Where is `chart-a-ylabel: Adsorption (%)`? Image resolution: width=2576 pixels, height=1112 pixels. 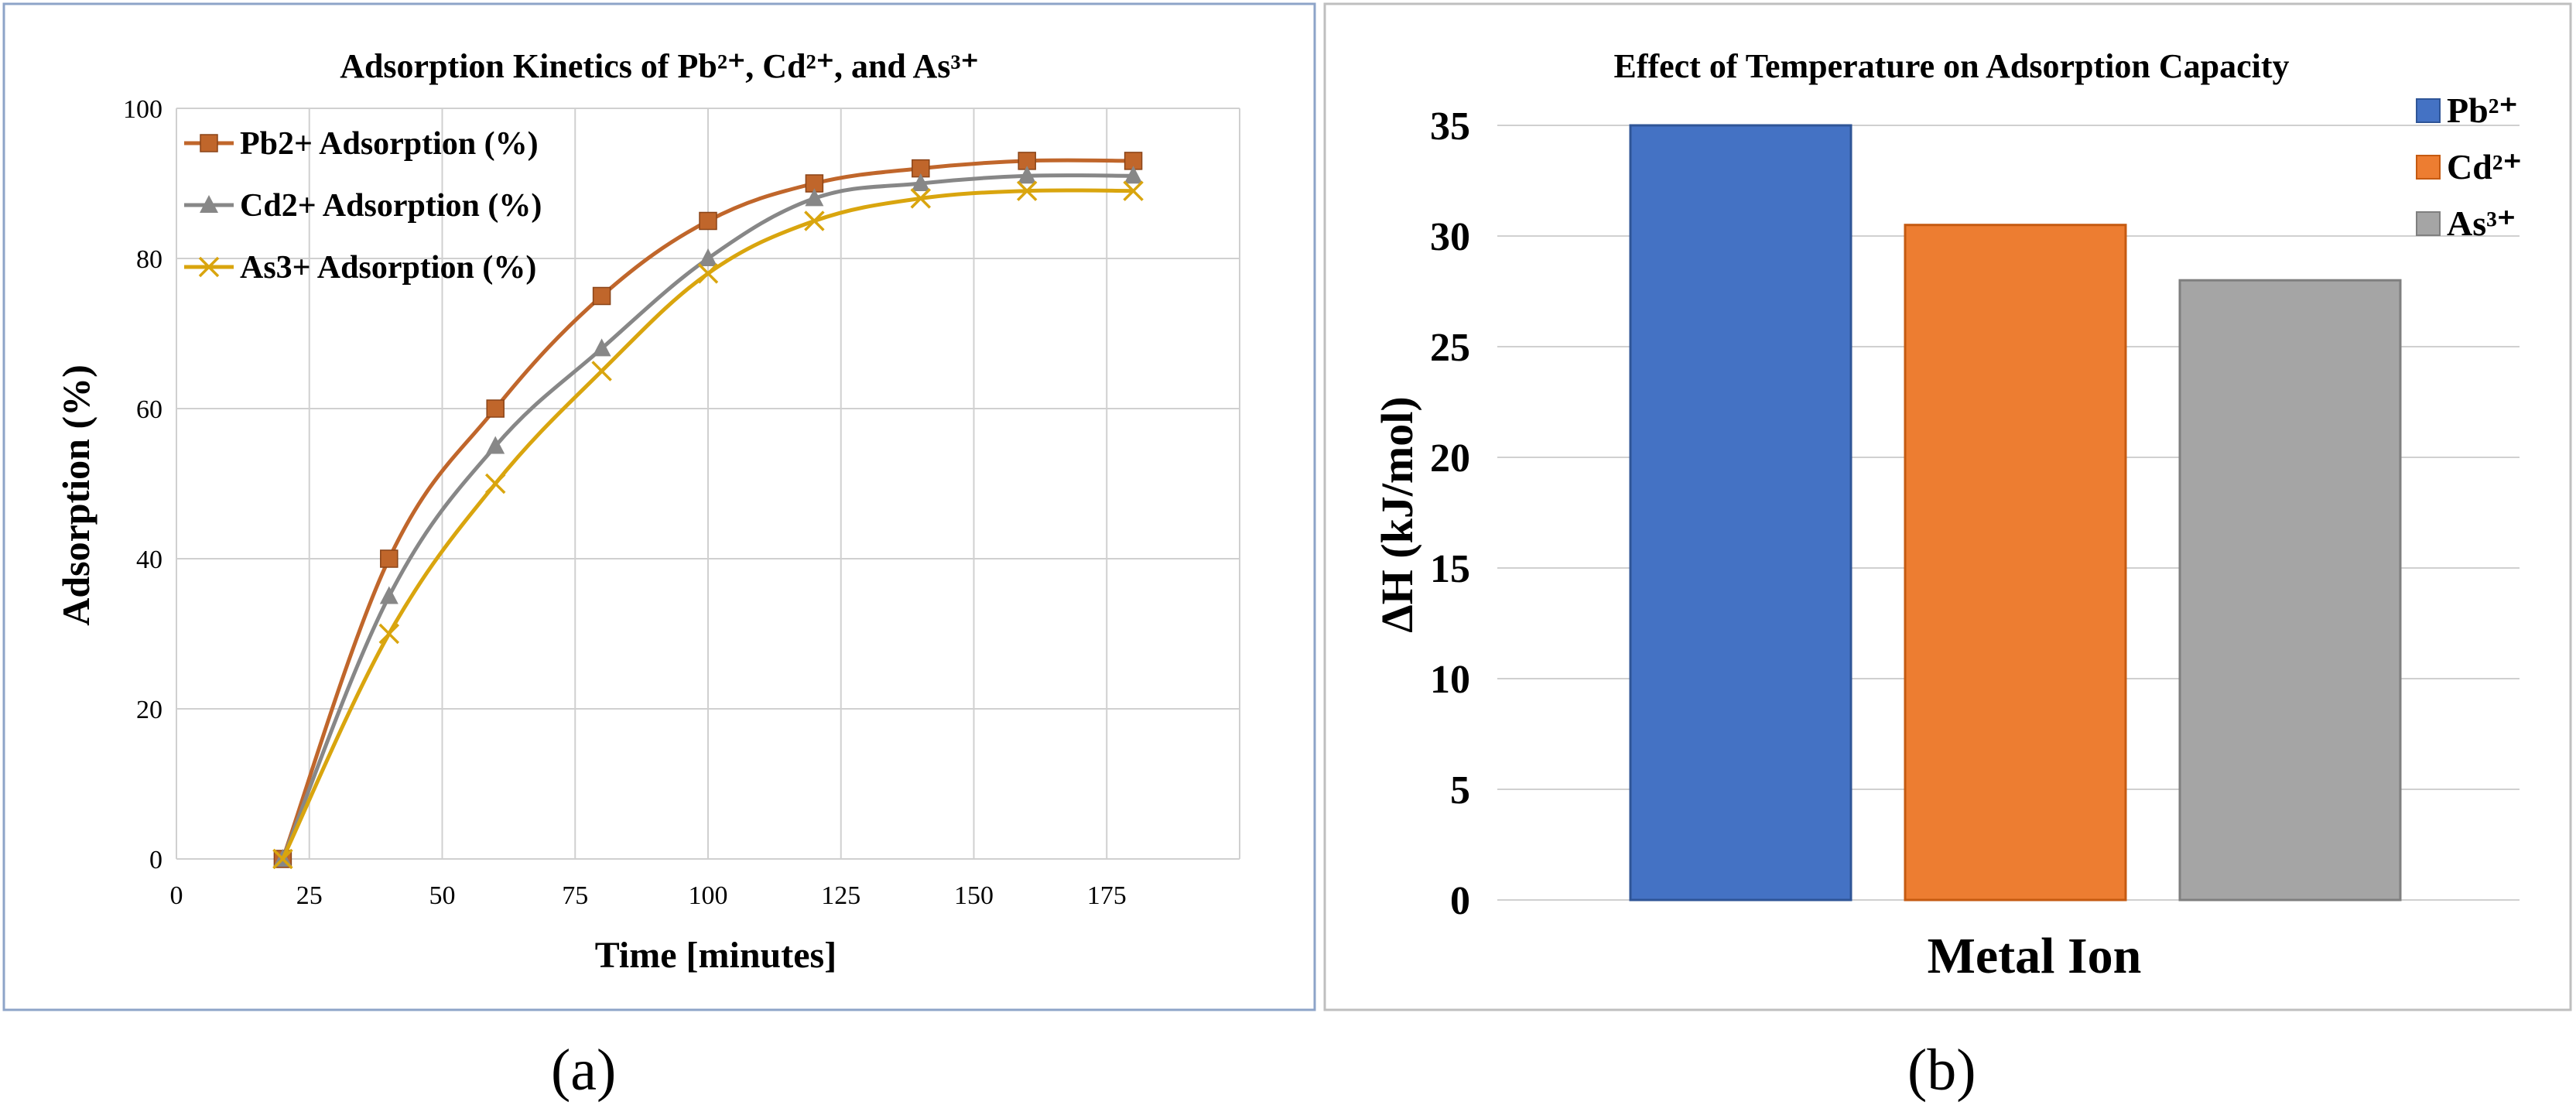 chart-a-ylabel: Adsorption (%) is located at coordinates (75, 495).